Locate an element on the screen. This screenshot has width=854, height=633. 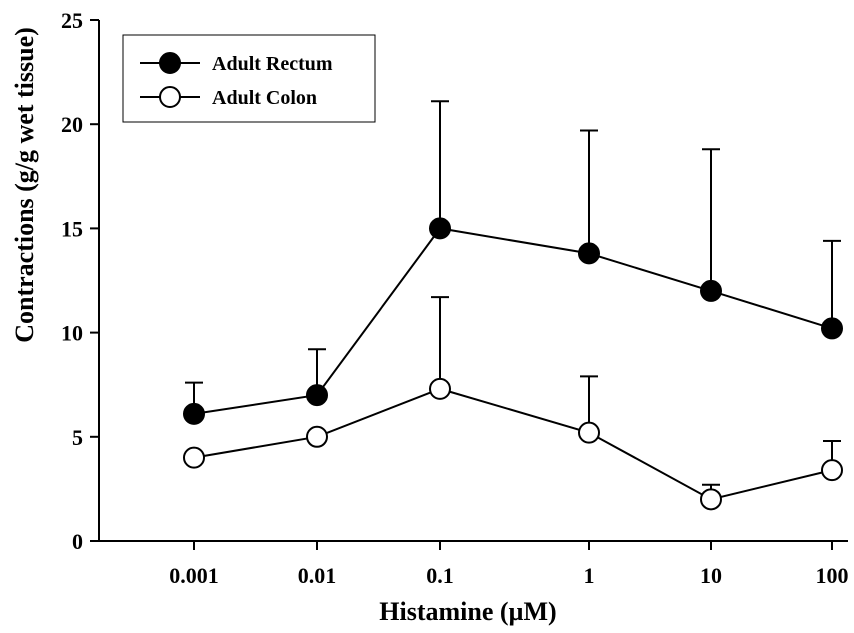
y-tick-label: 0 is located at coordinates (77, 541).